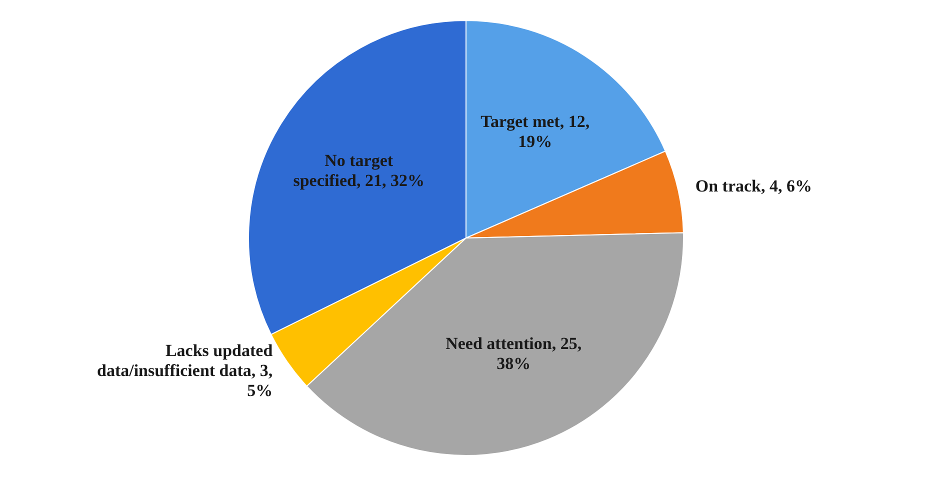 The width and height of the screenshot is (932, 486). I want to click on slice-label: On track, 4, 6%, so click(753, 186).